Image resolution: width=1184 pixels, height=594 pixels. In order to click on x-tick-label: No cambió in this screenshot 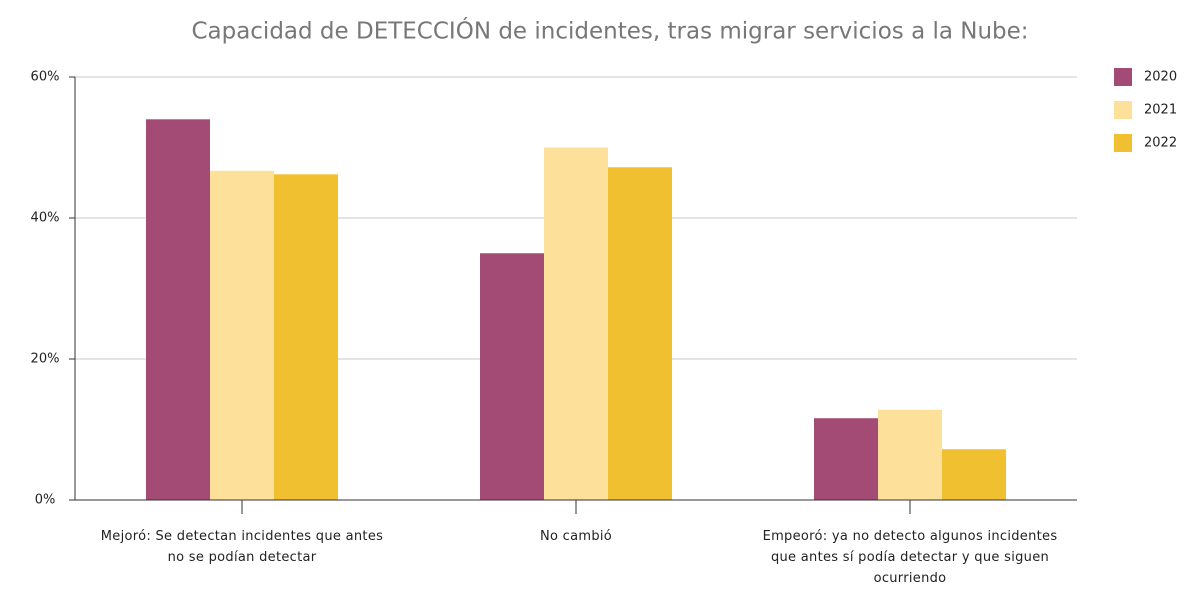, I will do `click(576, 536)`.